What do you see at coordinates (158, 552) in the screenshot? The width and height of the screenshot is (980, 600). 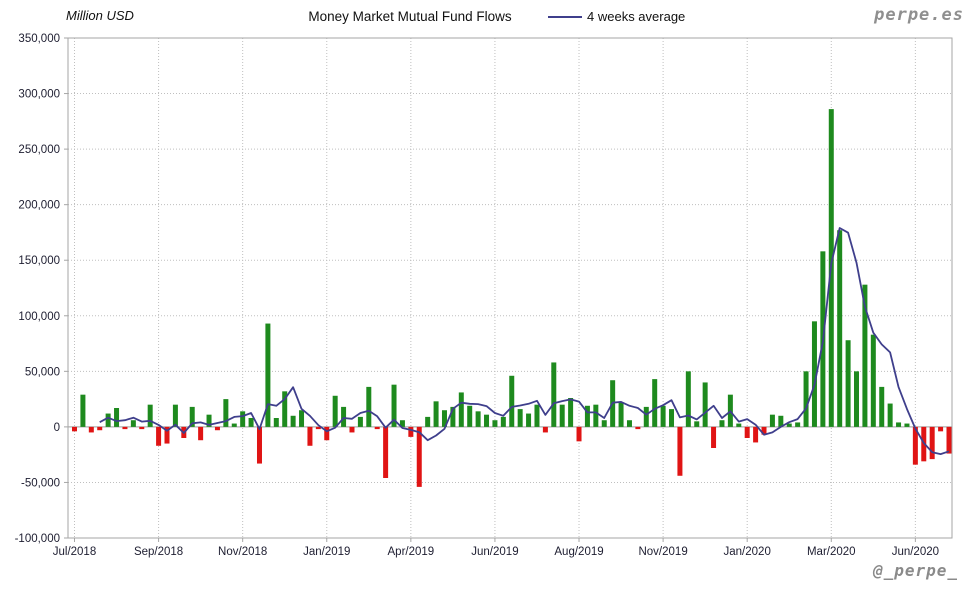 I see `x-tick-label: Sep/2018` at bounding box center [158, 552].